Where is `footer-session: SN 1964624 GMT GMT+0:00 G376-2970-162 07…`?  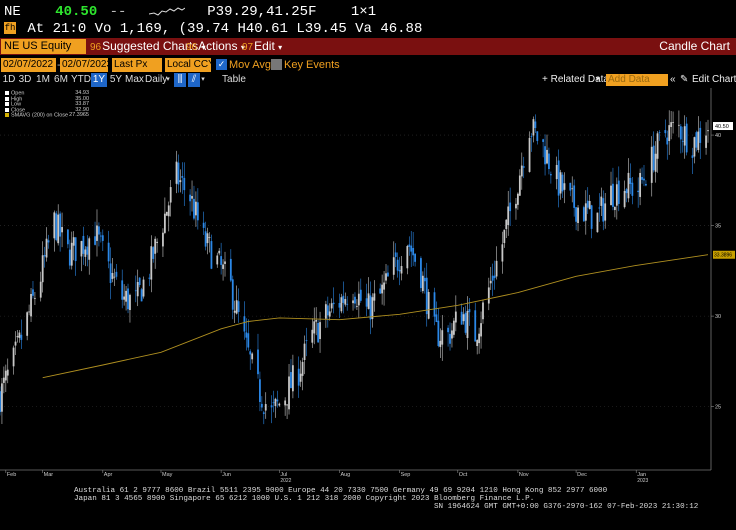 footer-session: SN 1964624 GMT GMT+0:00 G376-2970-162 07… is located at coordinates (566, 507).